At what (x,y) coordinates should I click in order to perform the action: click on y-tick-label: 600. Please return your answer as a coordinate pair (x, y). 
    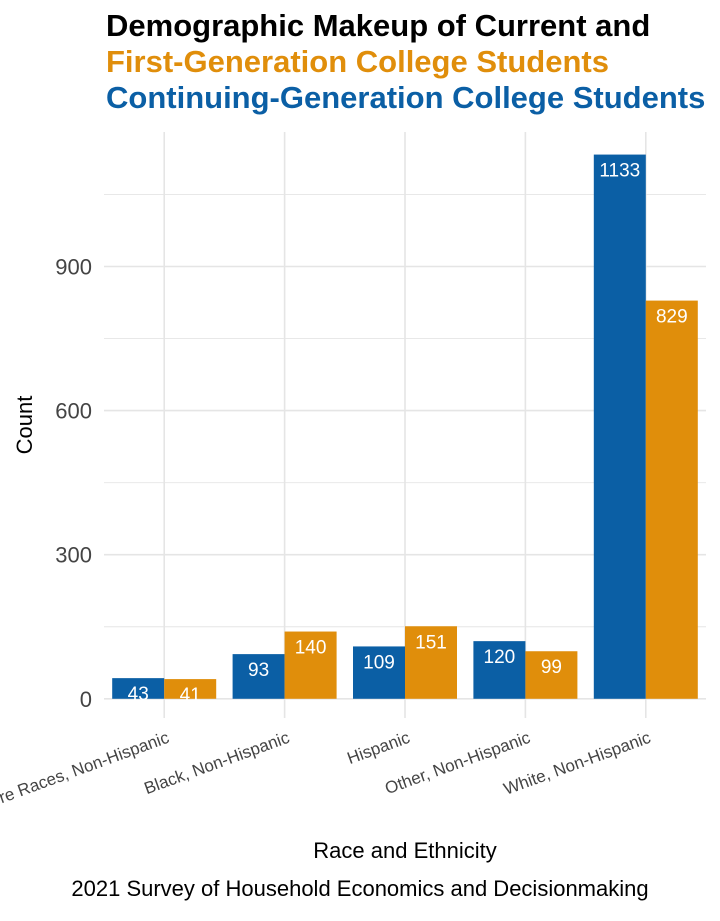
    Looking at the image, I should click on (73, 411).